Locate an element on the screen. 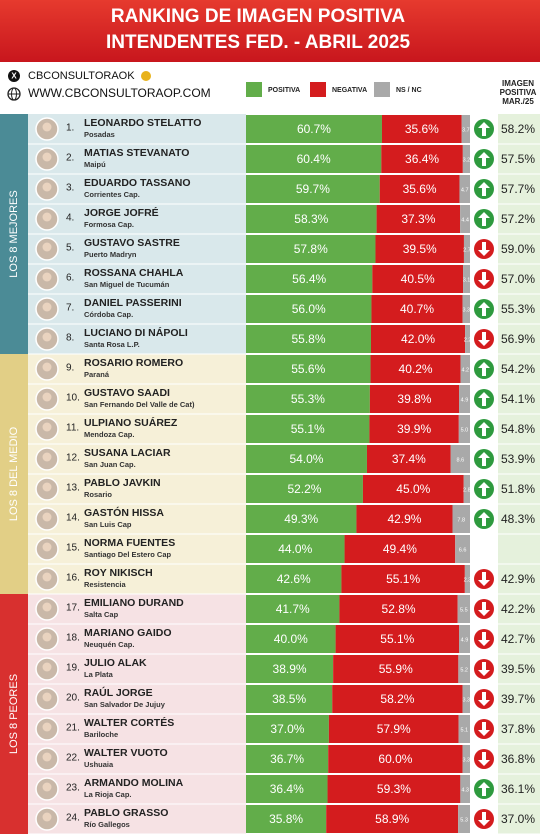 The height and width of the screenshot is (836, 540). name: EMILIANO DURAND is located at coordinates (134, 603).